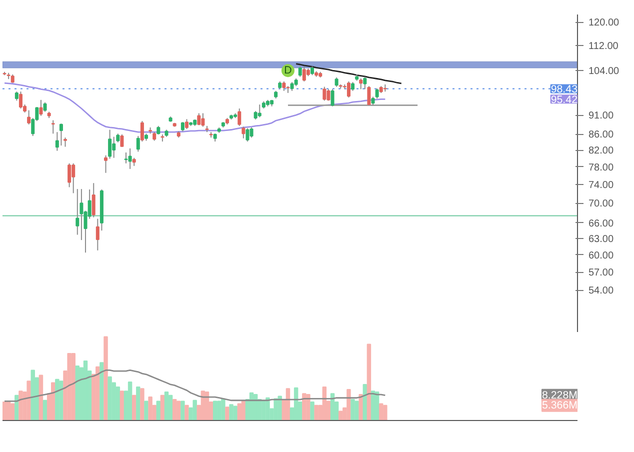 This screenshot has height=452, width=634. What do you see at coordinates (601, 151) in the screenshot?
I see `y-tick-label: 82.00` at bounding box center [601, 151].